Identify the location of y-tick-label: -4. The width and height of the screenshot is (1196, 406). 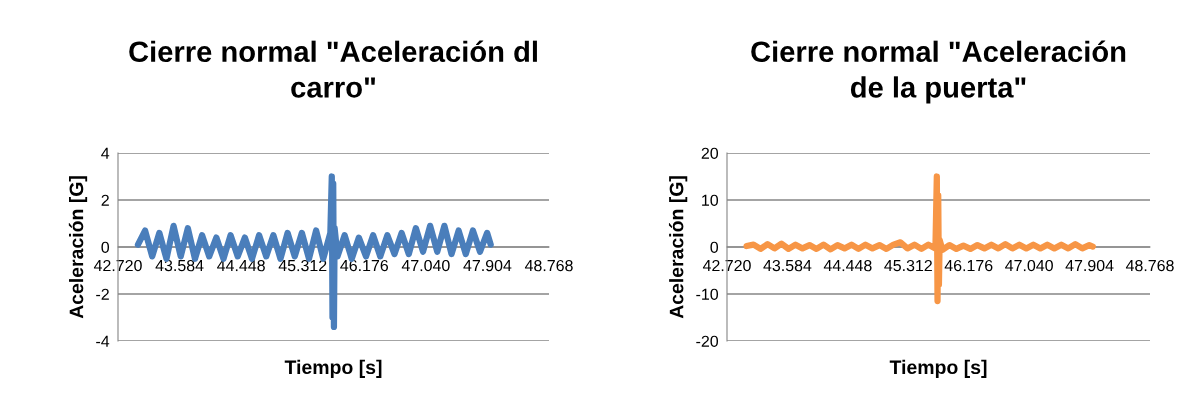
(103, 341).